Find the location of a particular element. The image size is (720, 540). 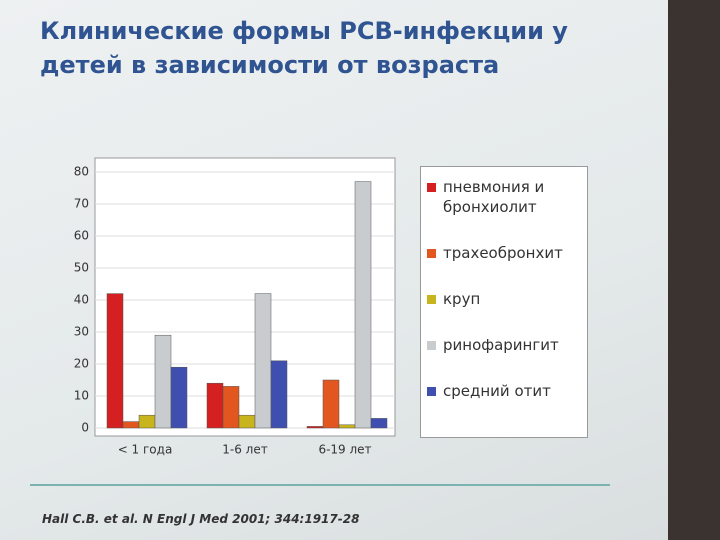

legend-item: ринофарингит is located at coordinates (504, 345).